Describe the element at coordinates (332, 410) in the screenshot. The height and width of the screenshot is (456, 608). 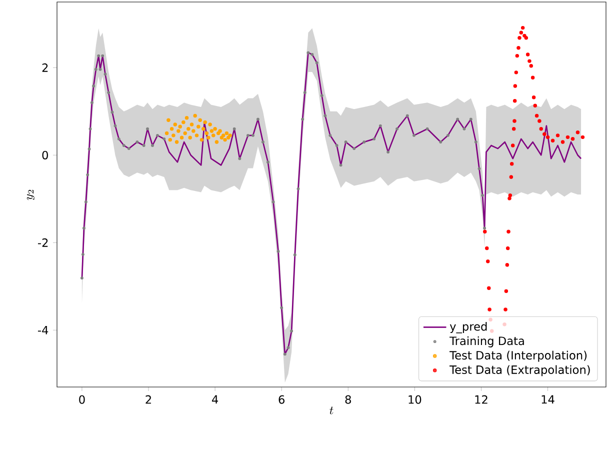
I see `x-axis-title: $t$` at that location.